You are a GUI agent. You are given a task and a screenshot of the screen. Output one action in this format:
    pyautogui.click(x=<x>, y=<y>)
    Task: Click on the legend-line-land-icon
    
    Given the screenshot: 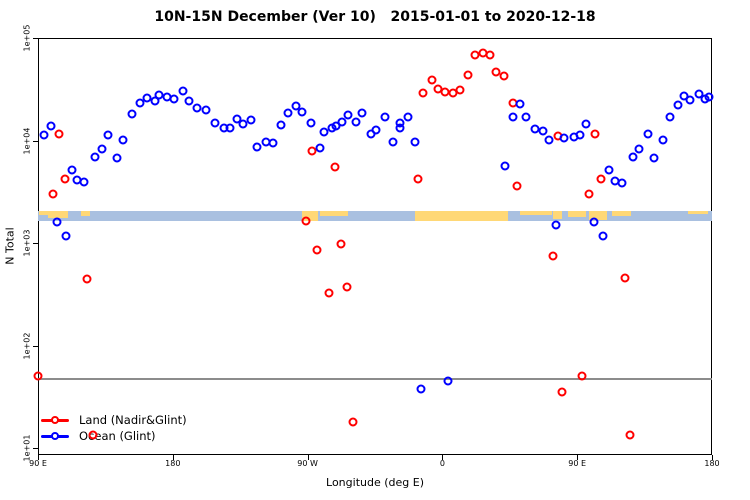 What is the action you would take?
    pyautogui.click(x=55, y=420)
    